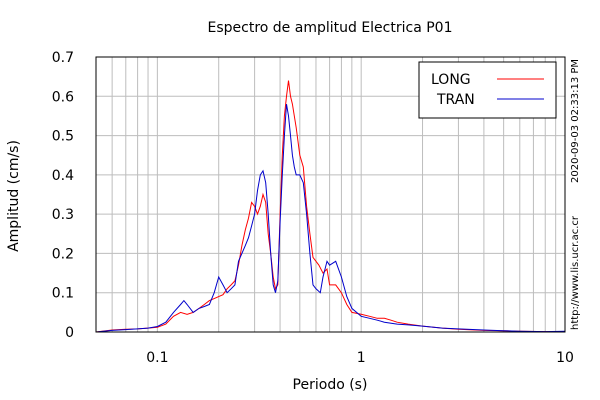 The width and height of the screenshot is (600, 400). Describe the element at coordinates (63, 294) in the screenshot. I see `y-tick-label: 0.1` at that location.